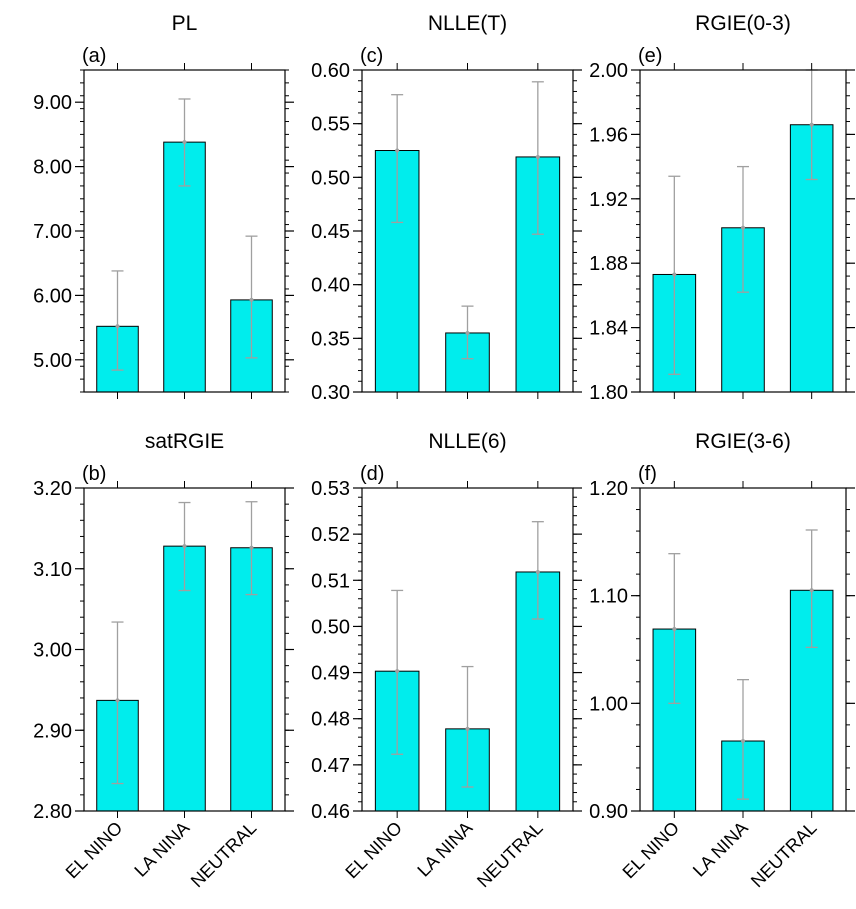 The height and width of the screenshot is (909, 856). Describe the element at coordinates (467, 441) in the screenshot. I see `panel-title: NLLE(6)` at that location.